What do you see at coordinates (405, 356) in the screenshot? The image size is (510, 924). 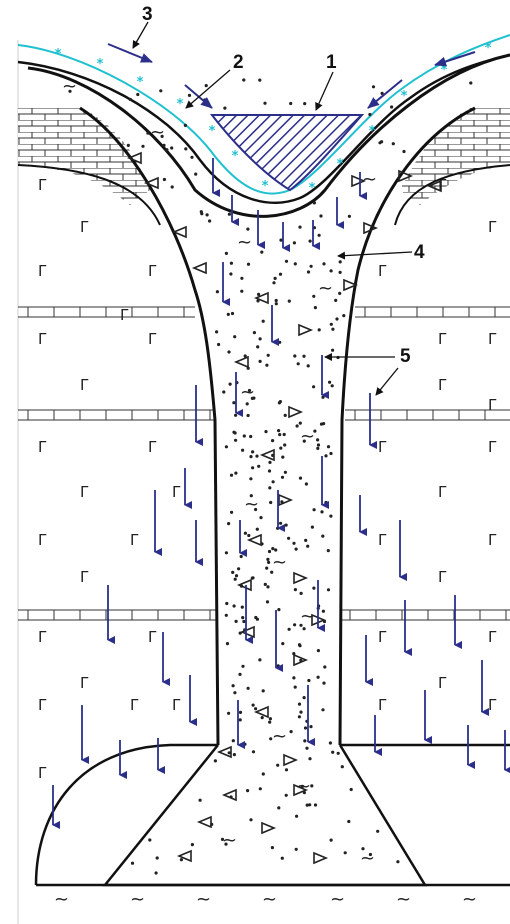 I see `label-5: 5` at bounding box center [405, 356].